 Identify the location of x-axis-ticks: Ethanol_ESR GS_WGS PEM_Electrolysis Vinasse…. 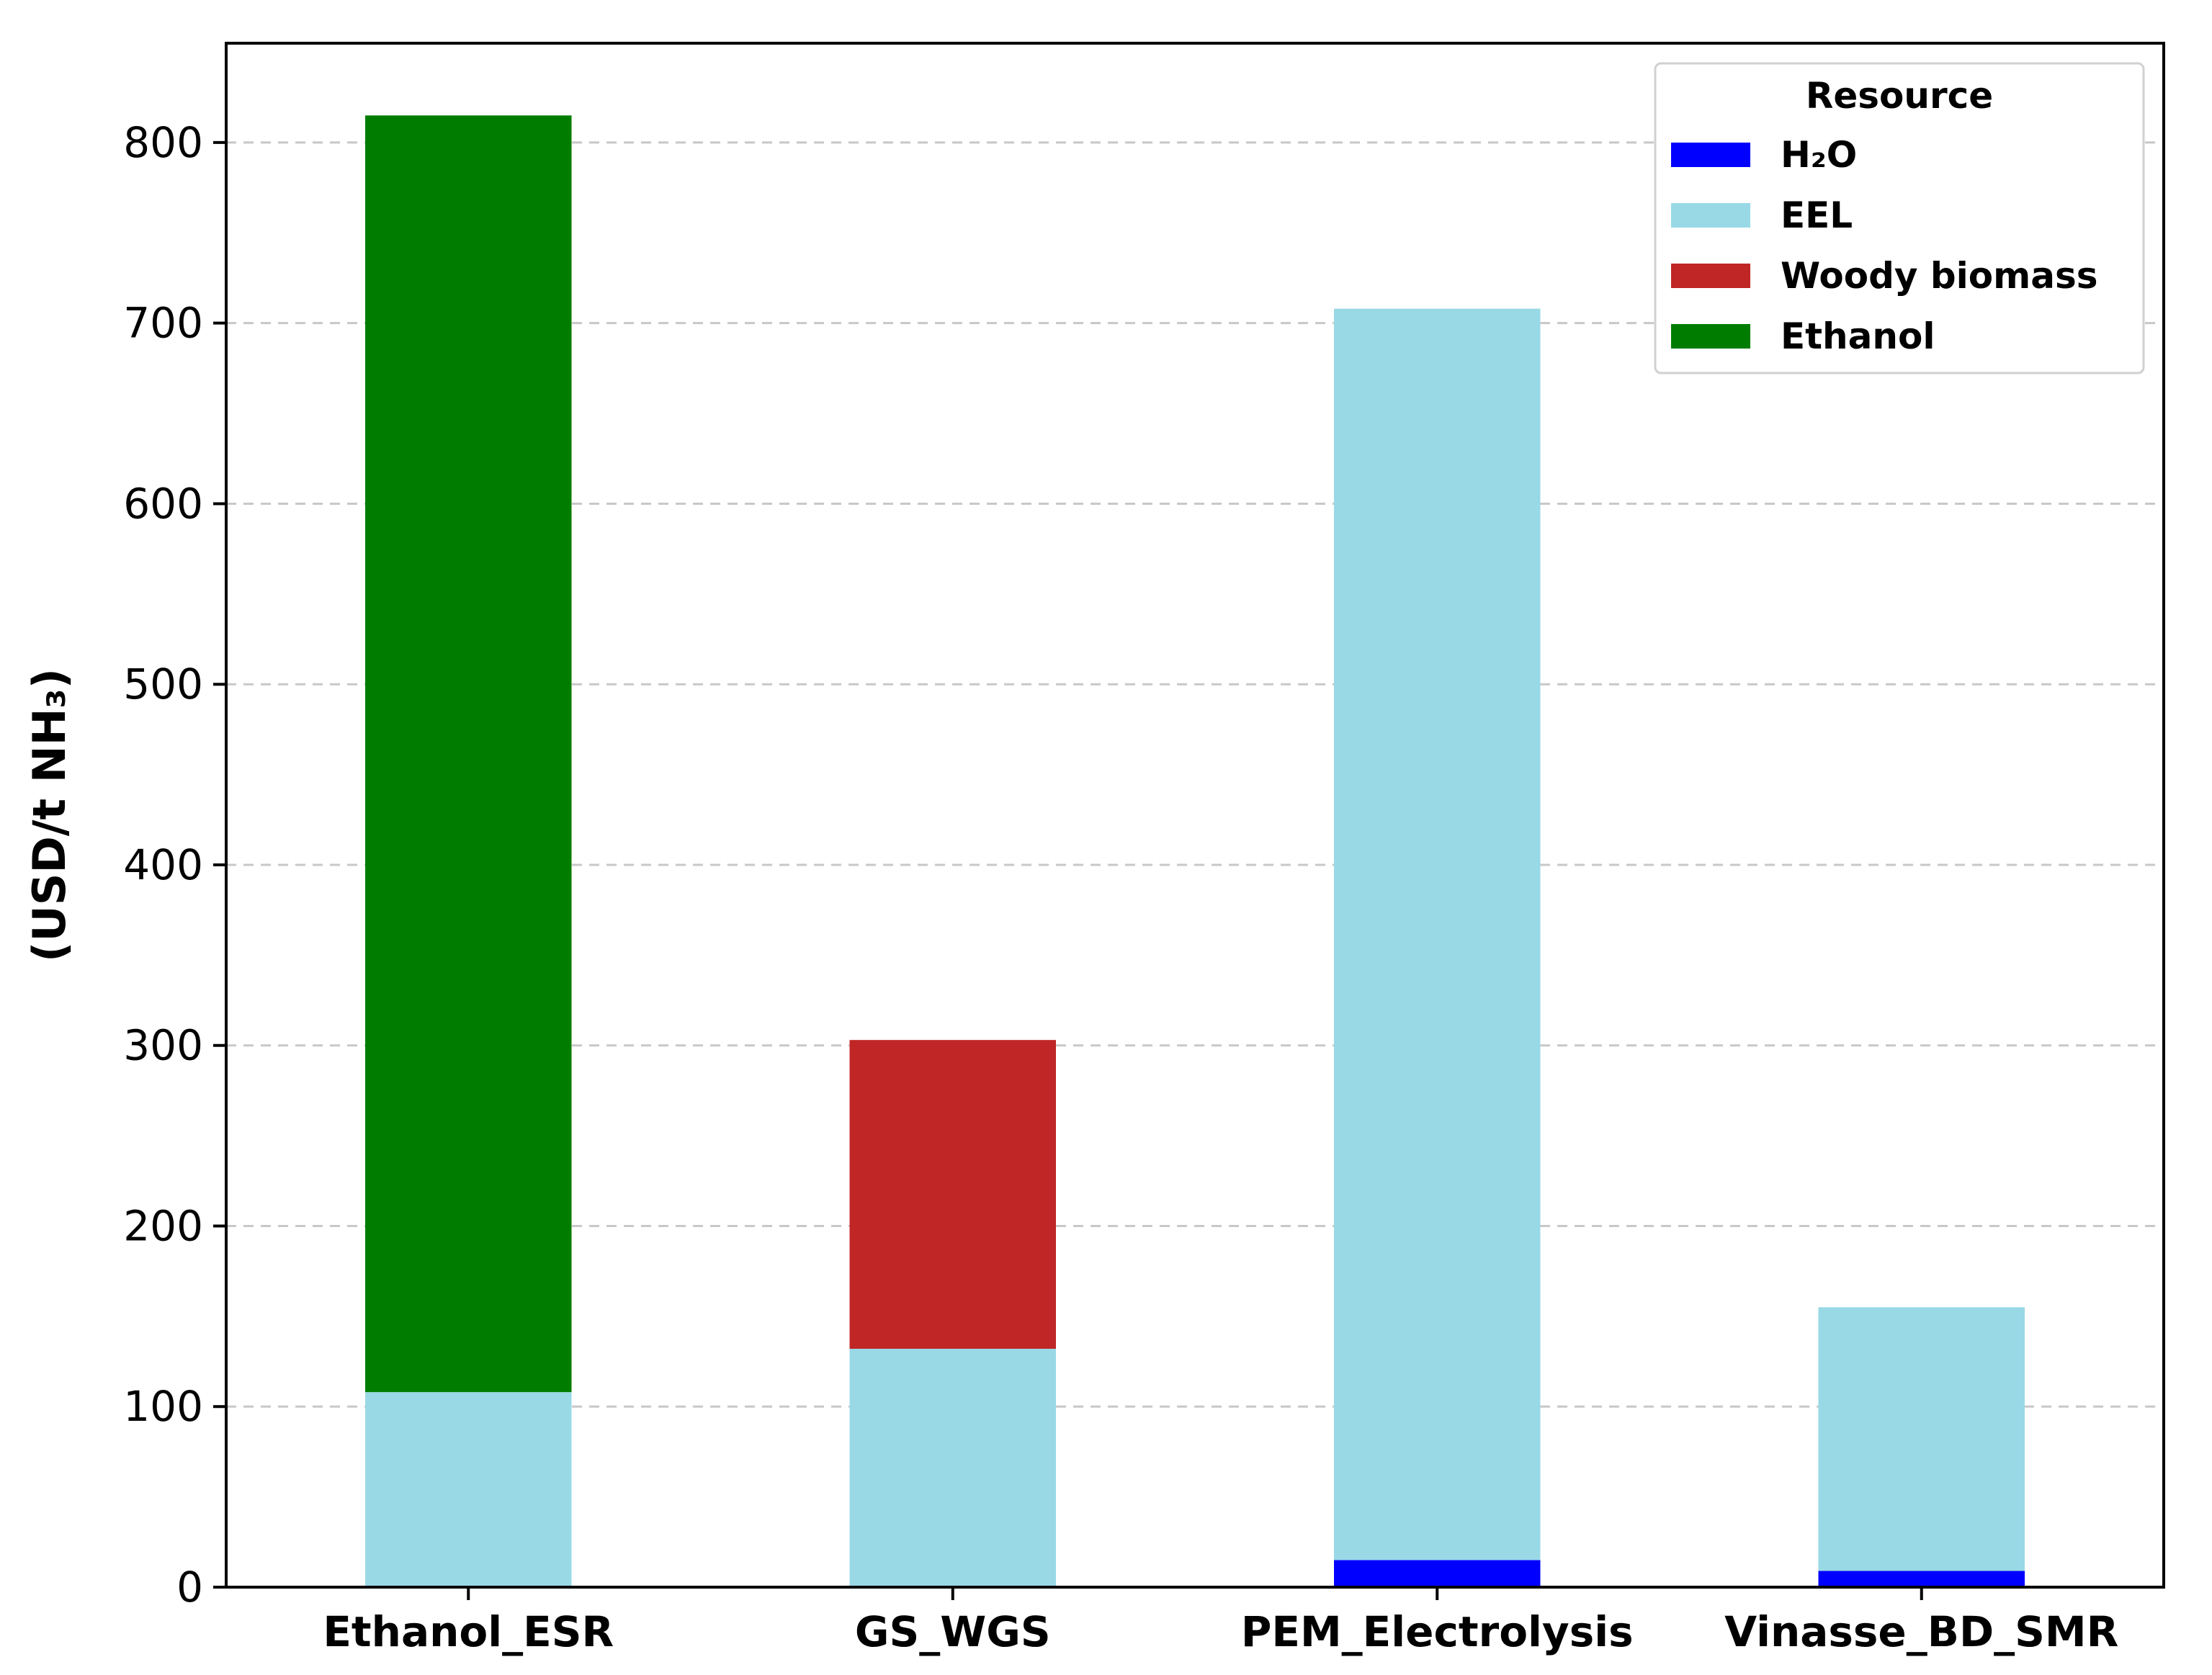
(1220, 1621).